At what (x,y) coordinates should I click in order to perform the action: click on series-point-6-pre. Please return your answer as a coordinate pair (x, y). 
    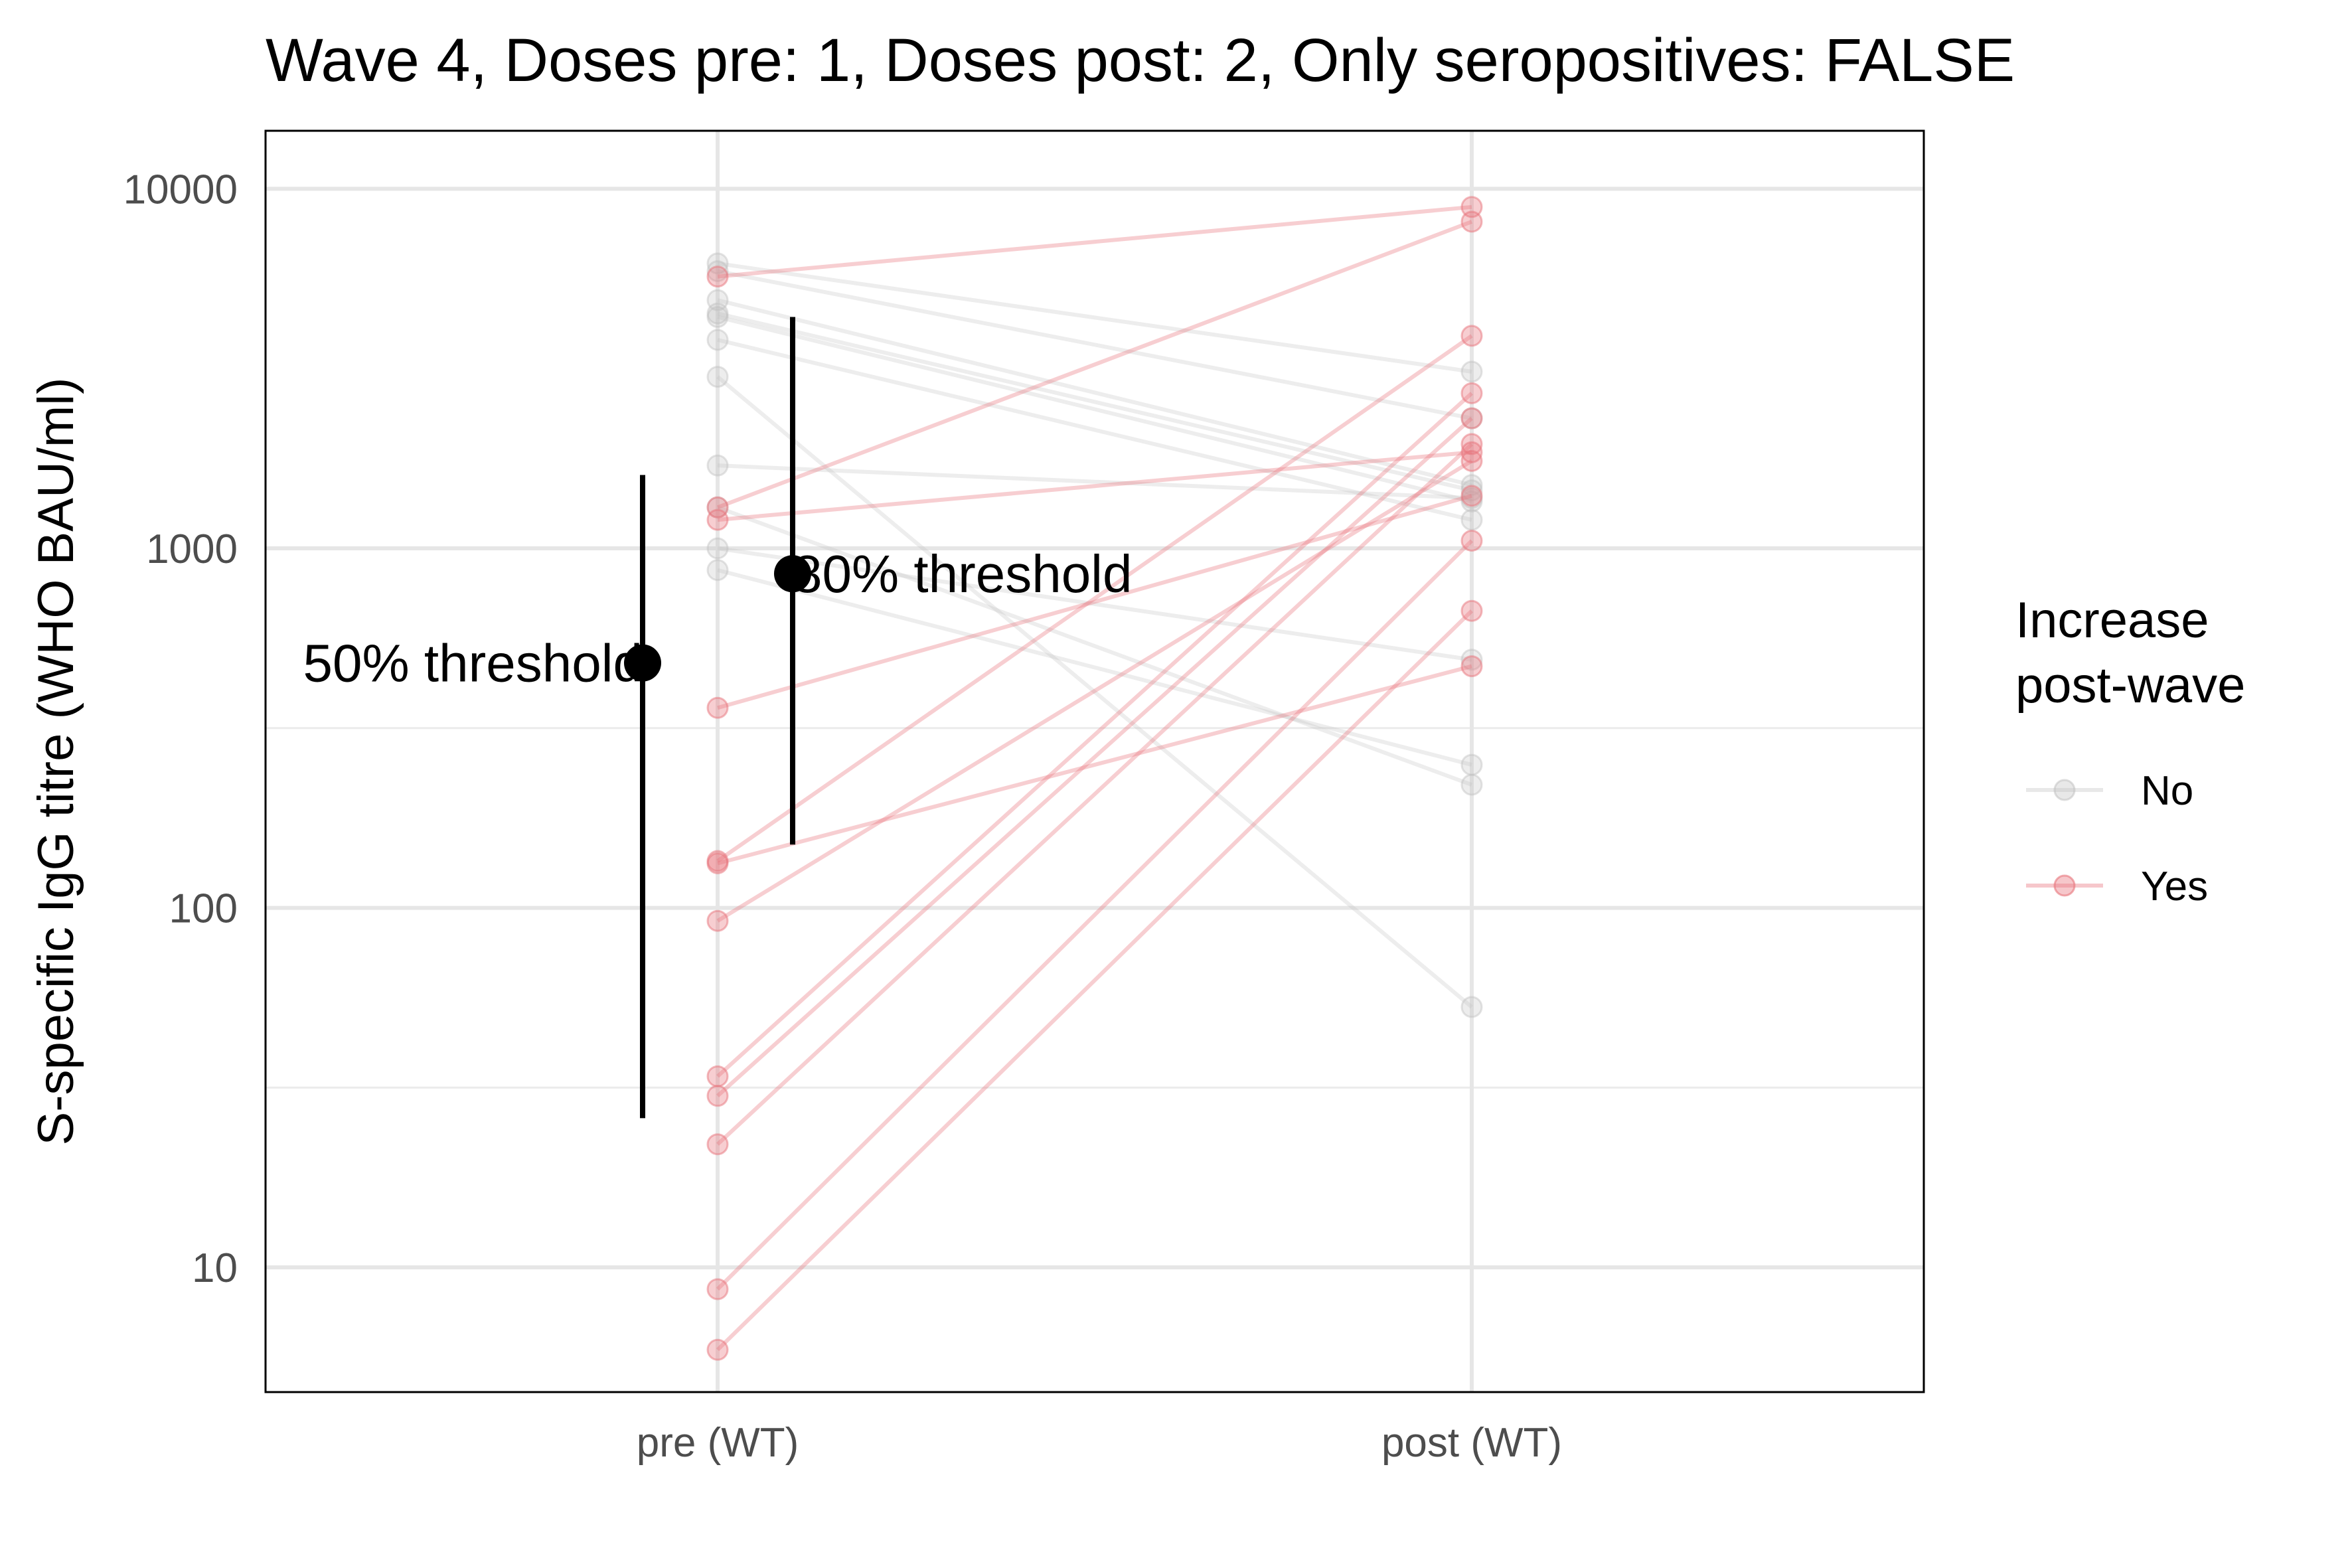
    Looking at the image, I should click on (717, 377).